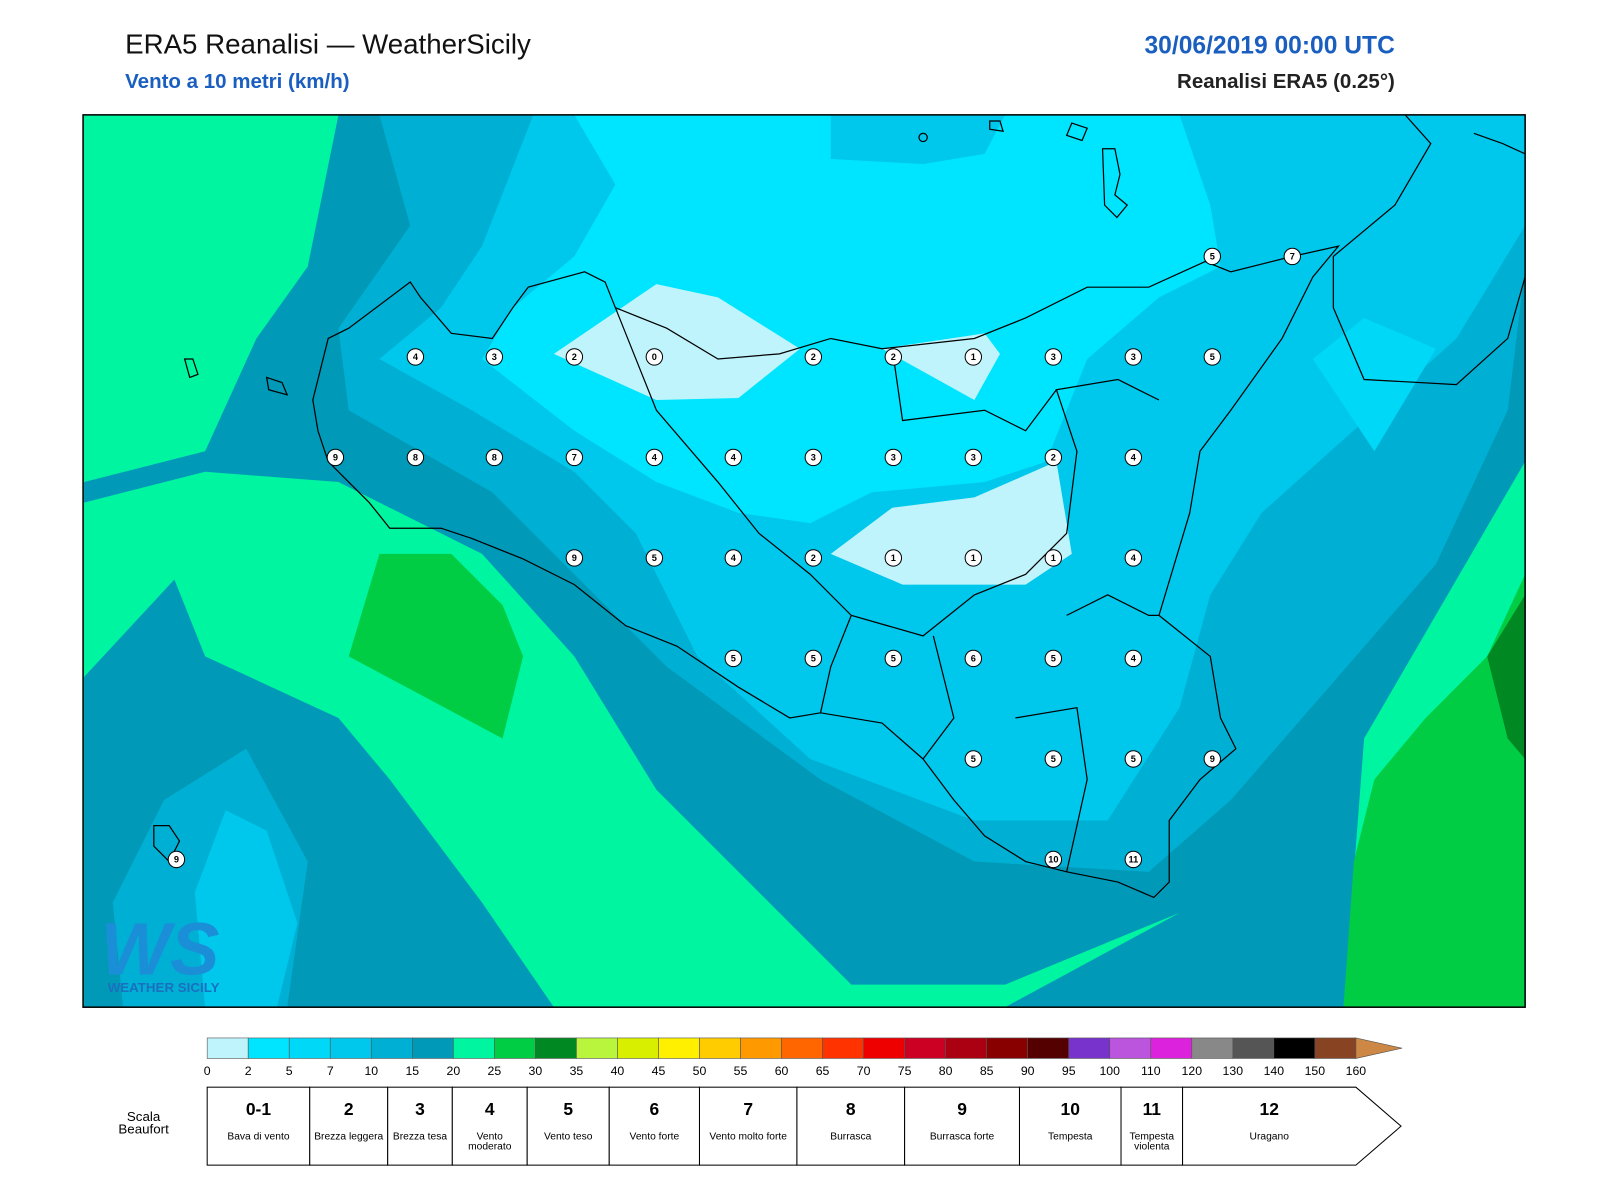 Image resolution: width=1600 pixels, height=1200 pixels. I want to click on colorbar-tick-label: 35, so click(577, 1071).